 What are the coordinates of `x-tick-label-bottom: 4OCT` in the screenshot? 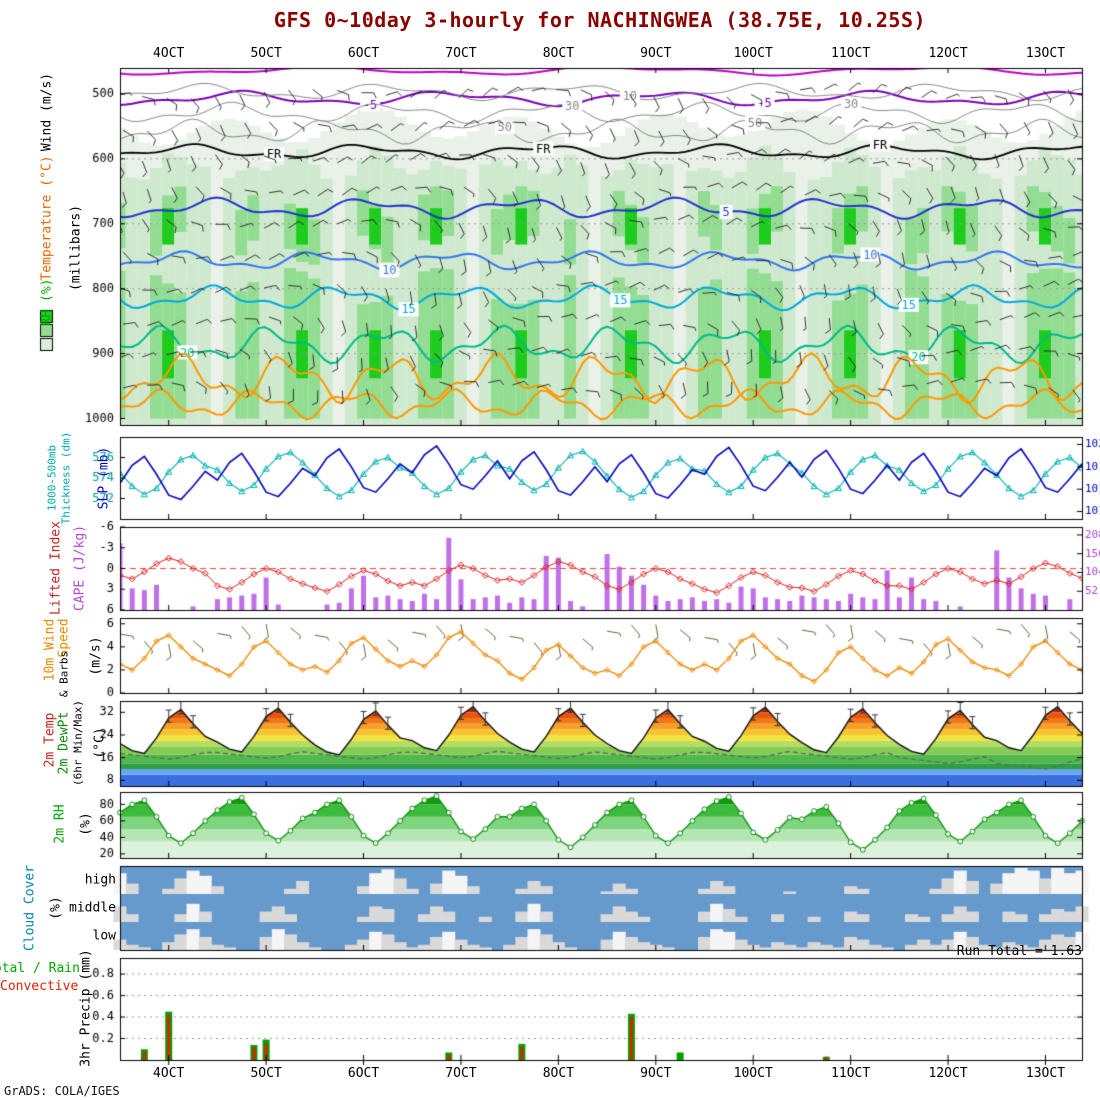 It's located at (169, 1073).